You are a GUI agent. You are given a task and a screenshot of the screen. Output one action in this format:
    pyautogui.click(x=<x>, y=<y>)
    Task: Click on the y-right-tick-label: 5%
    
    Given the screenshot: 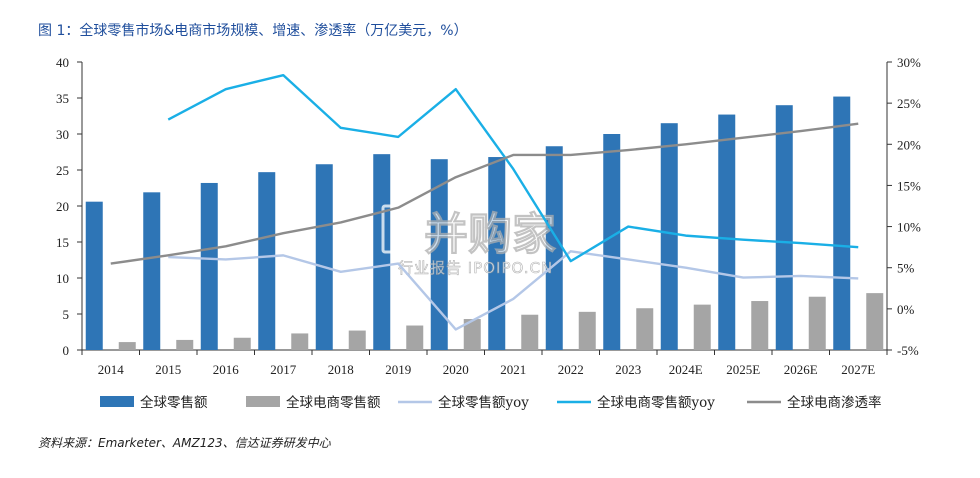 What is the action you would take?
    pyautogui.click(x=906, y=268)
    